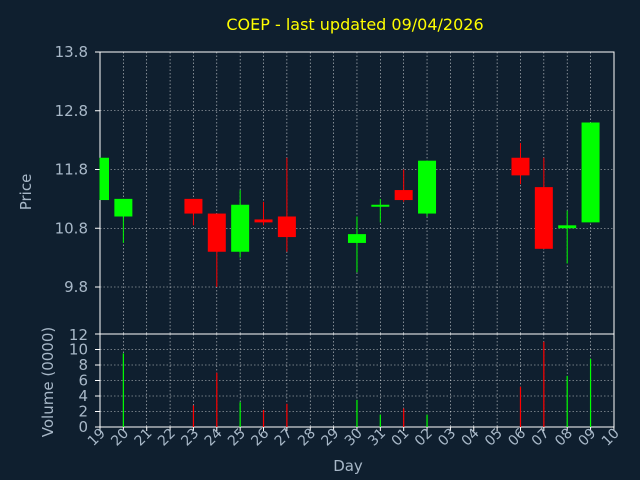 This screenshot has width=640, height=480. I want to click on x-tick-label: 29, so click(331, 438).